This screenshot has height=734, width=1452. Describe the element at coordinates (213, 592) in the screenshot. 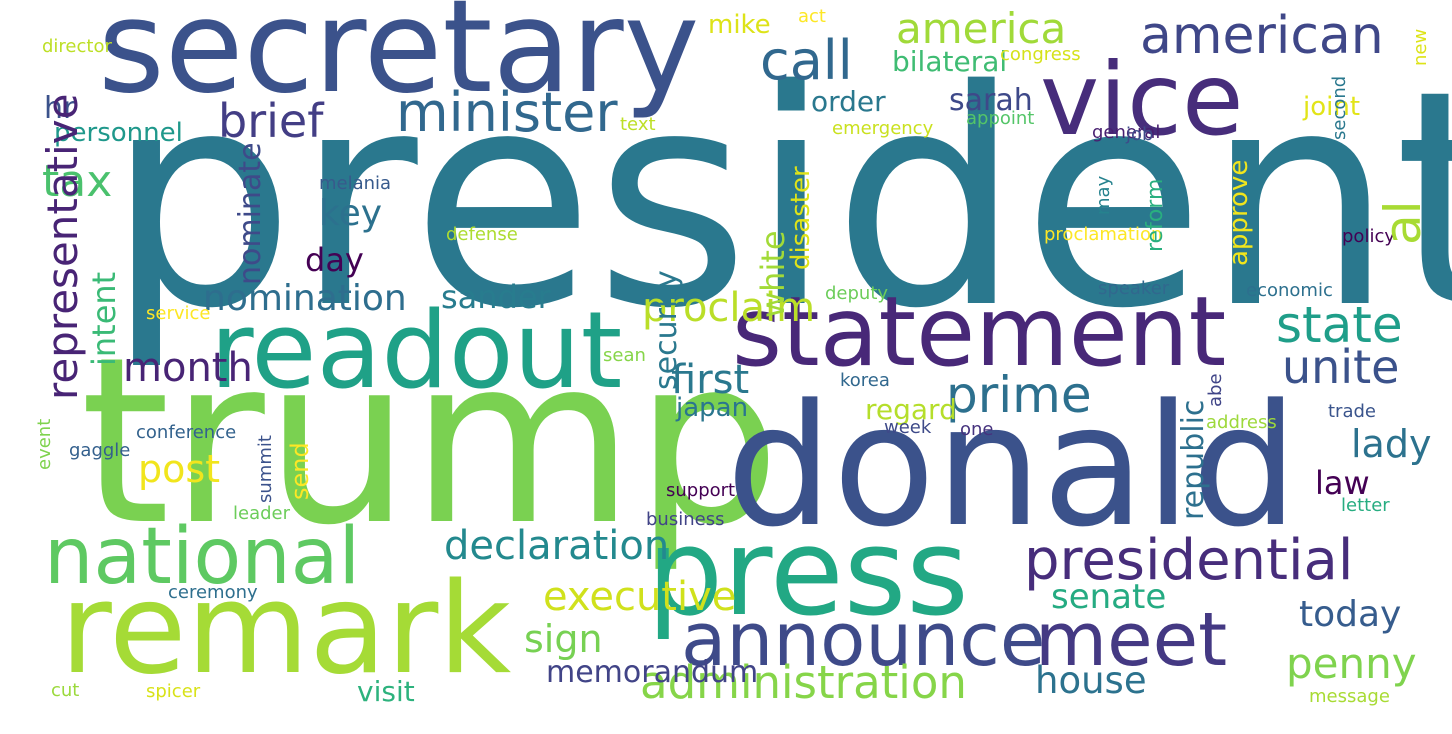

I see `word-conference: ceremony` at that location.